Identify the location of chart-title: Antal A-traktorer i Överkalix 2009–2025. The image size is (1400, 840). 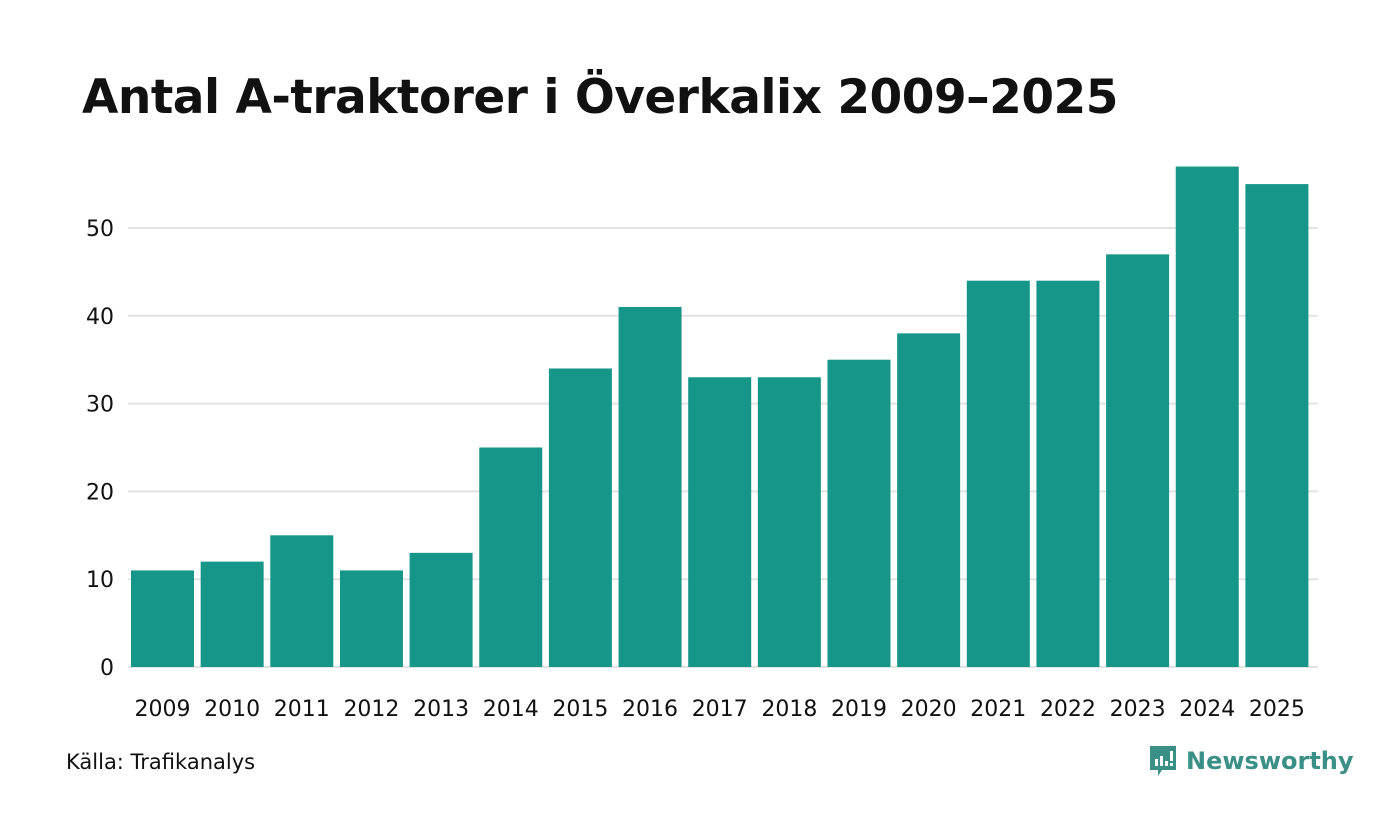
(600, 97).